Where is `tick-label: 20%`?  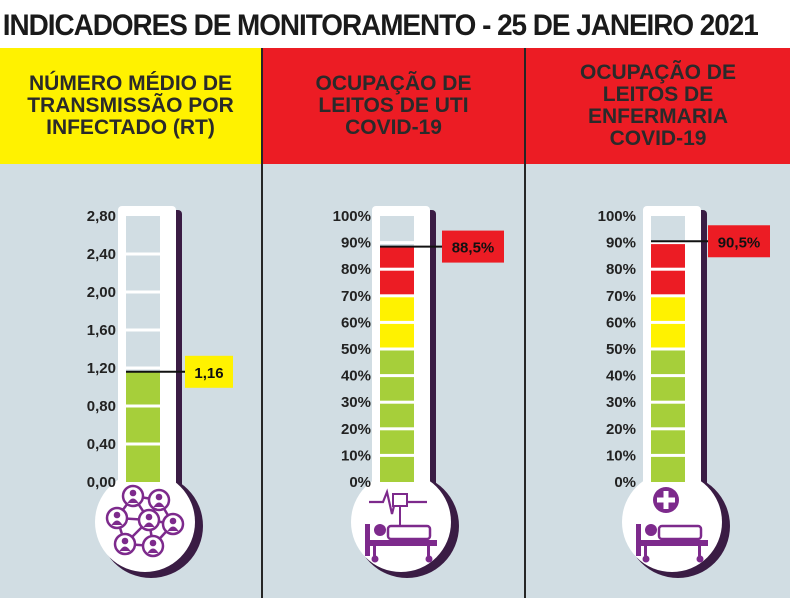
tick-label: 20% is located at coordinates (356, 429).